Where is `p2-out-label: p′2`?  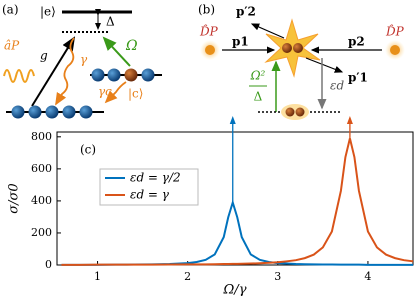 p2-out-label: p′2 is located at coordinates (246, 12).